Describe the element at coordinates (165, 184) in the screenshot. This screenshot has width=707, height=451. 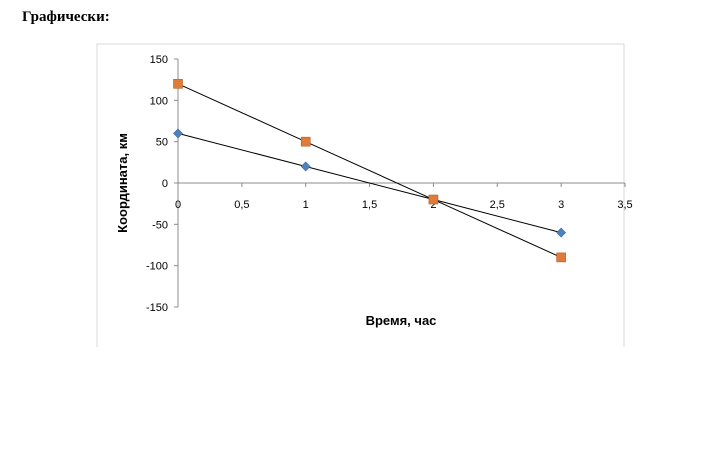
I see `y-tick-label: 0` at that location.